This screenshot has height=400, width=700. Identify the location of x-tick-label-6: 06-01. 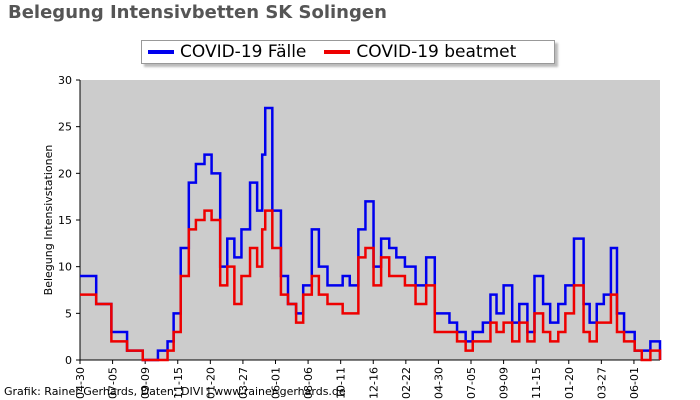
(276, 383).